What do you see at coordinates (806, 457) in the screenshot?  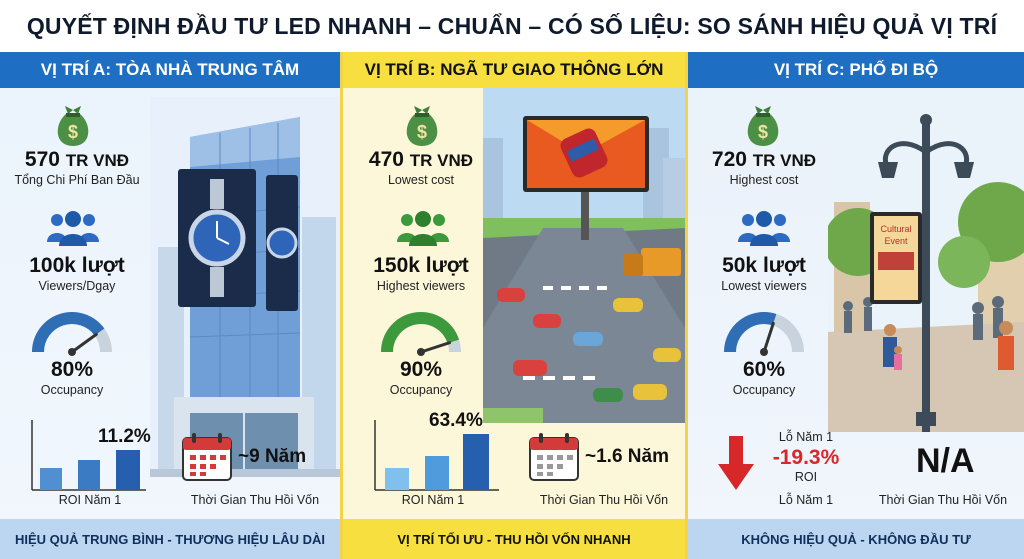 I see `roi-value: -19.3%` at bounding box center [806, 457].